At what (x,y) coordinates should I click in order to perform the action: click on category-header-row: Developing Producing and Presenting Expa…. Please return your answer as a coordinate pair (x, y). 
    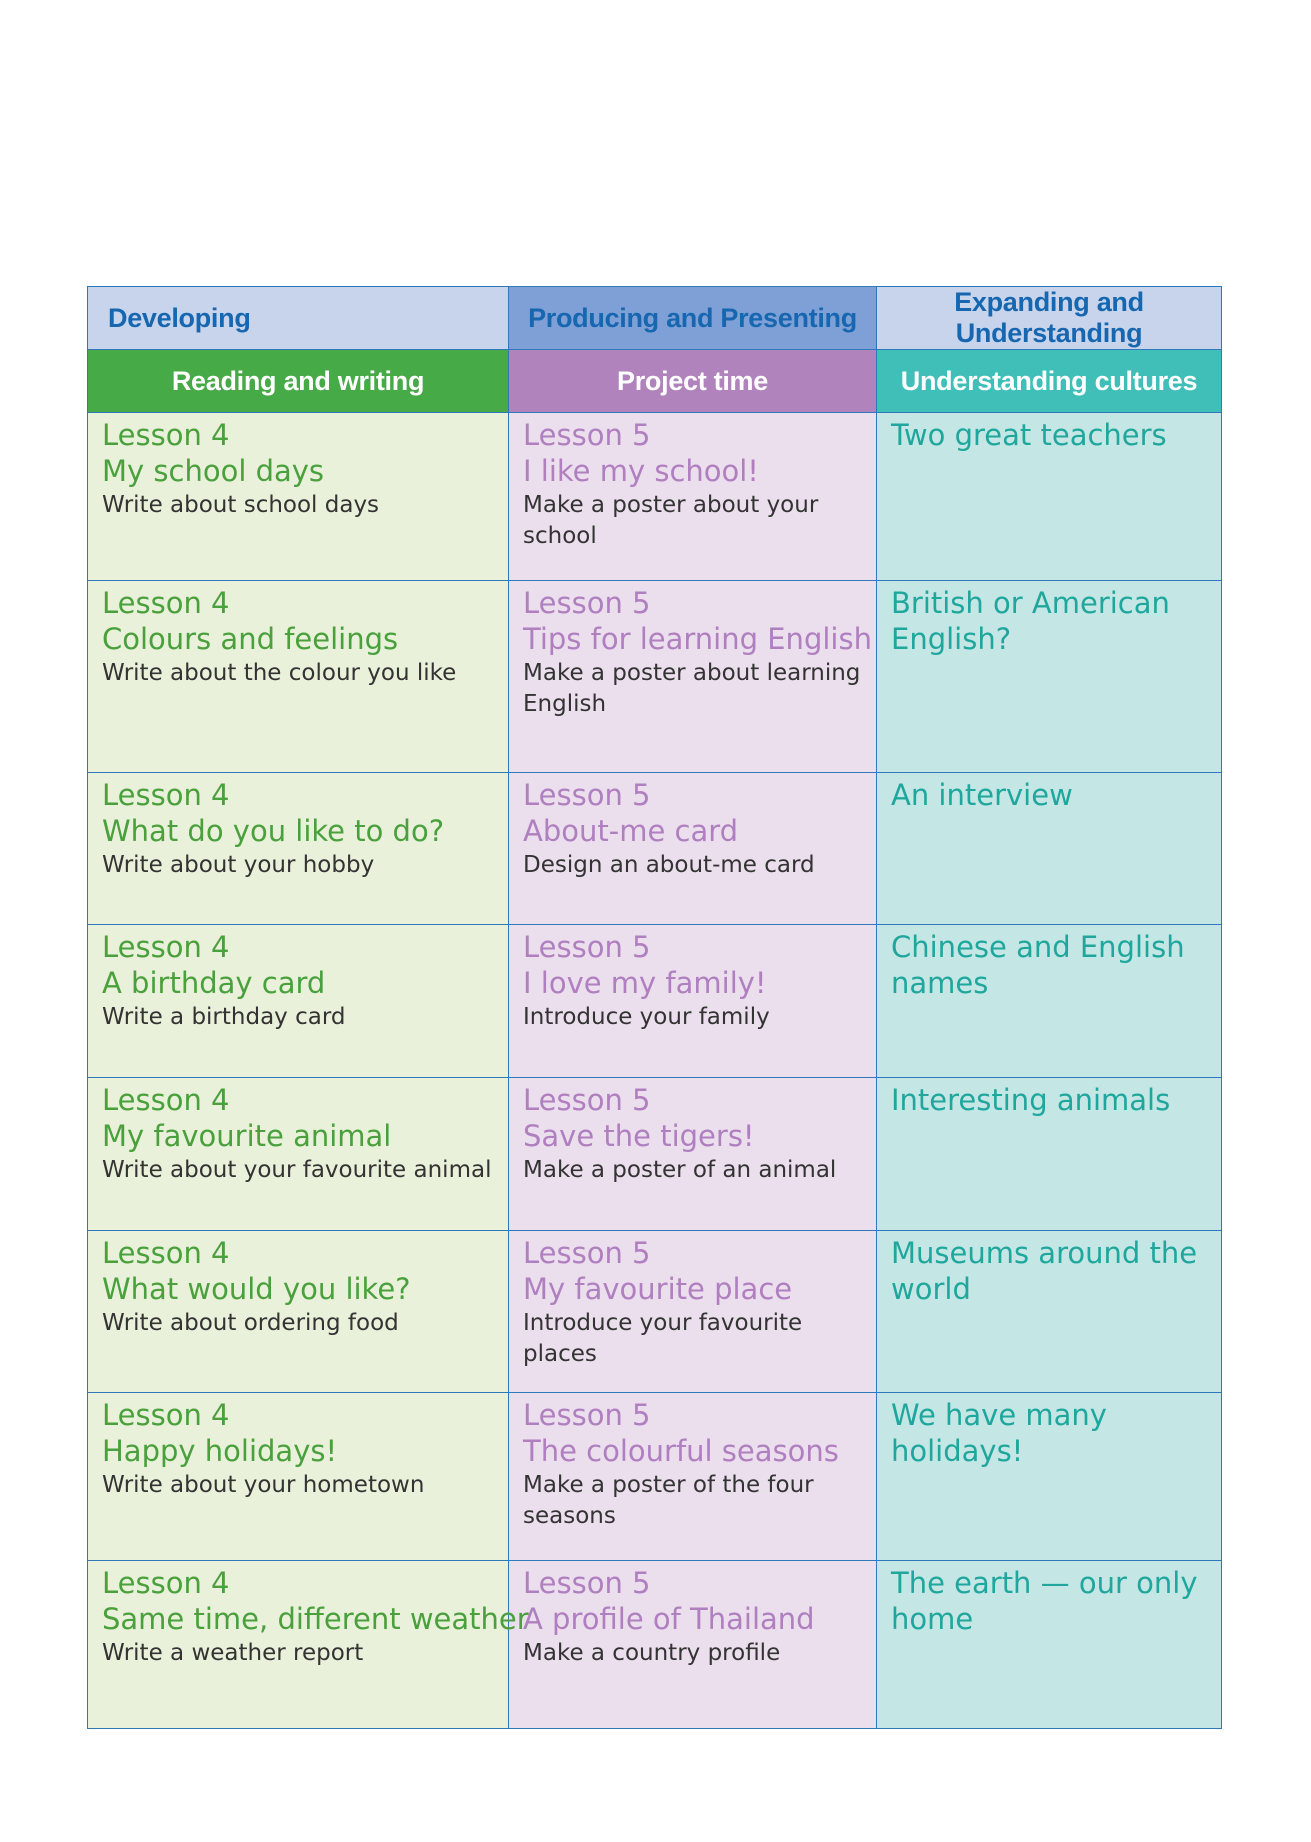
    Looking at the image, I should click on (654, 318).